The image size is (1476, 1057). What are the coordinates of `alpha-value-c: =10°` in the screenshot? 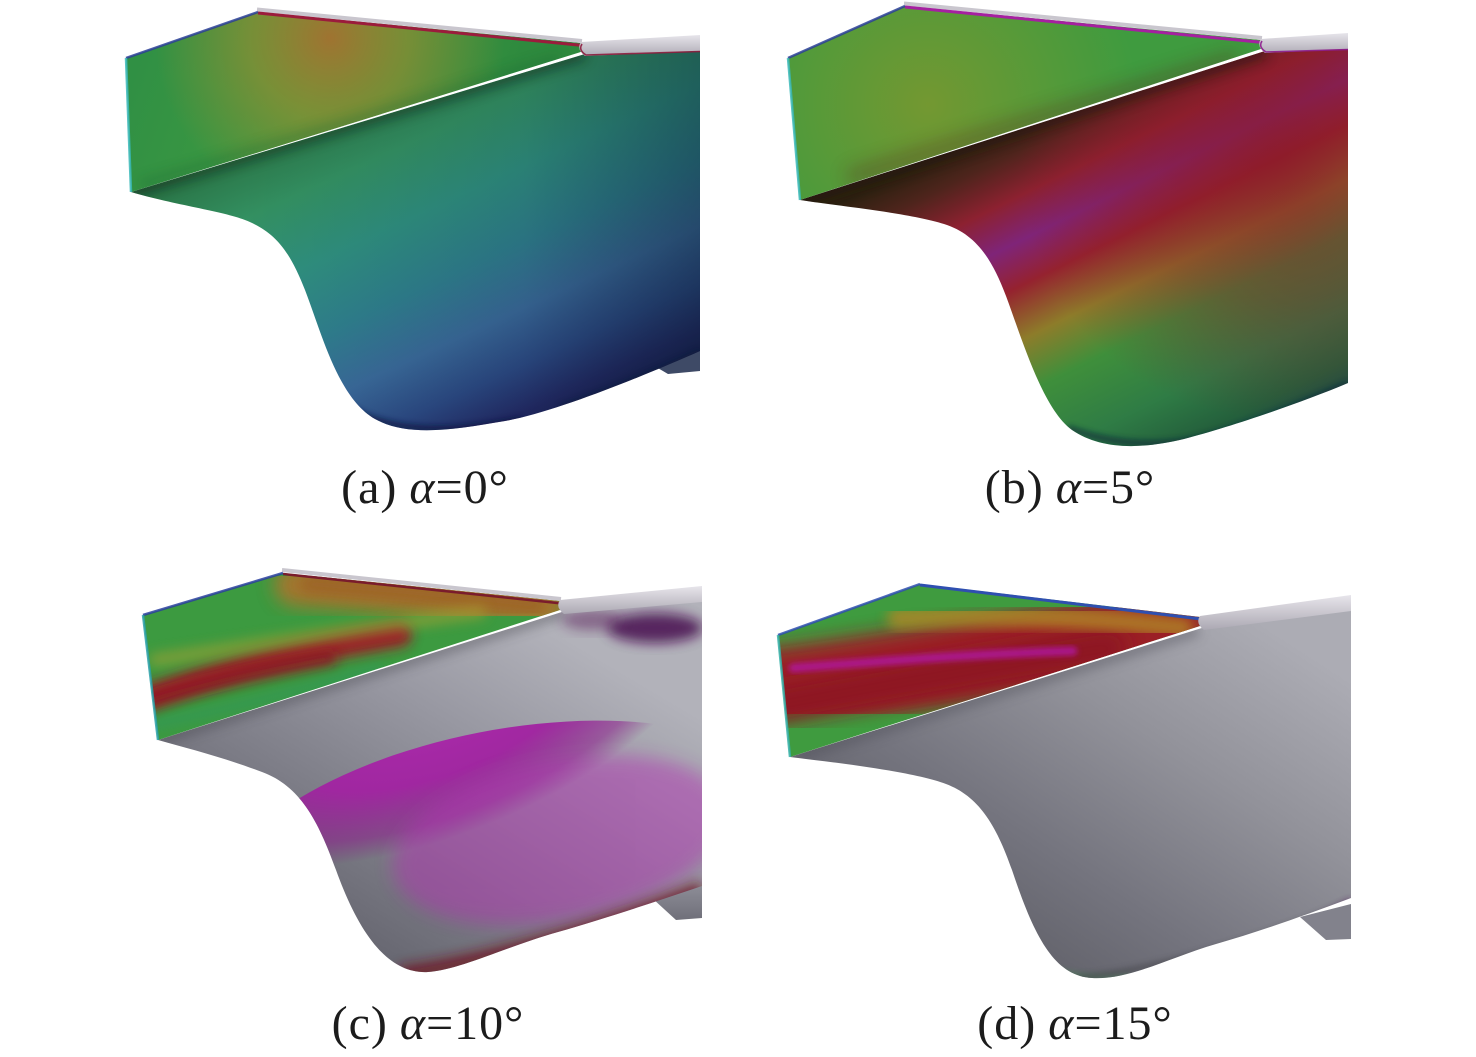 It's located at (475, 1023).